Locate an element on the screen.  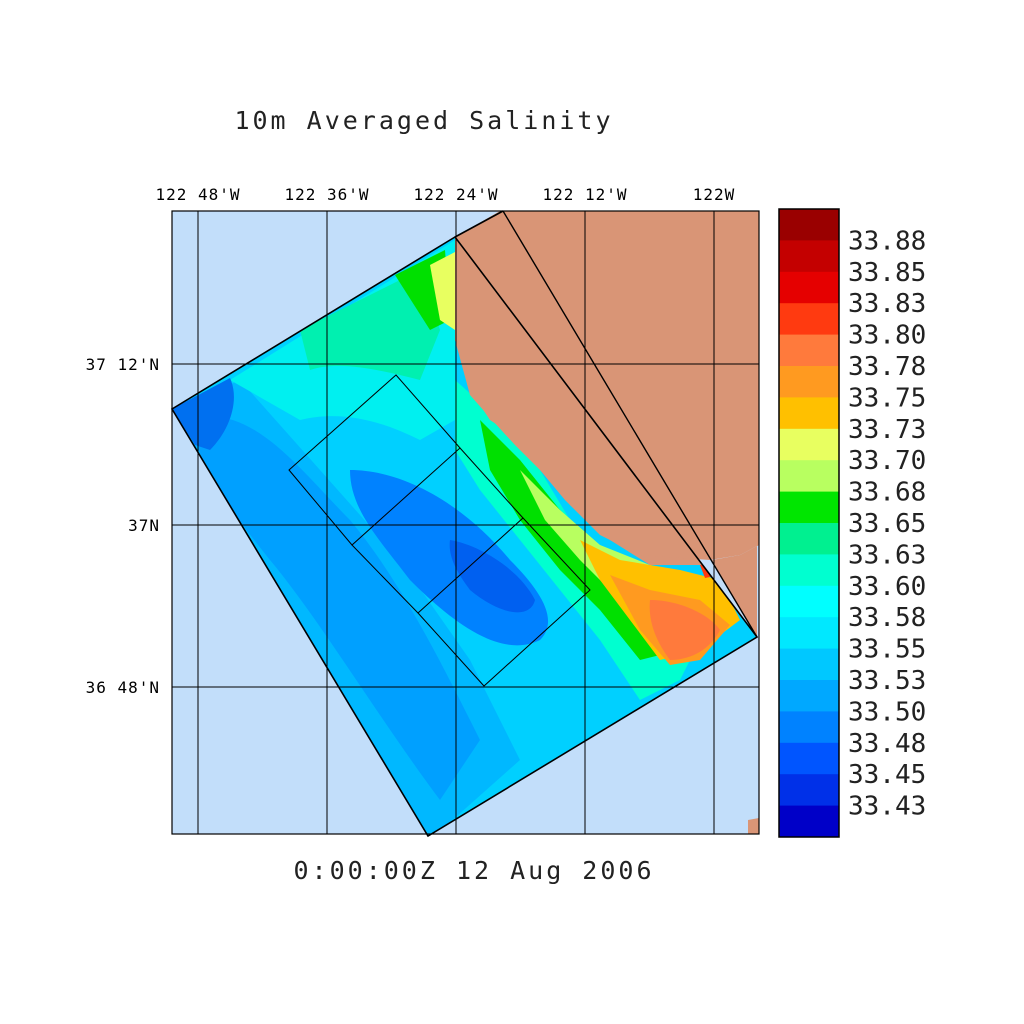
colorbar-label: 33.80 is located at coordinates (887, 336).